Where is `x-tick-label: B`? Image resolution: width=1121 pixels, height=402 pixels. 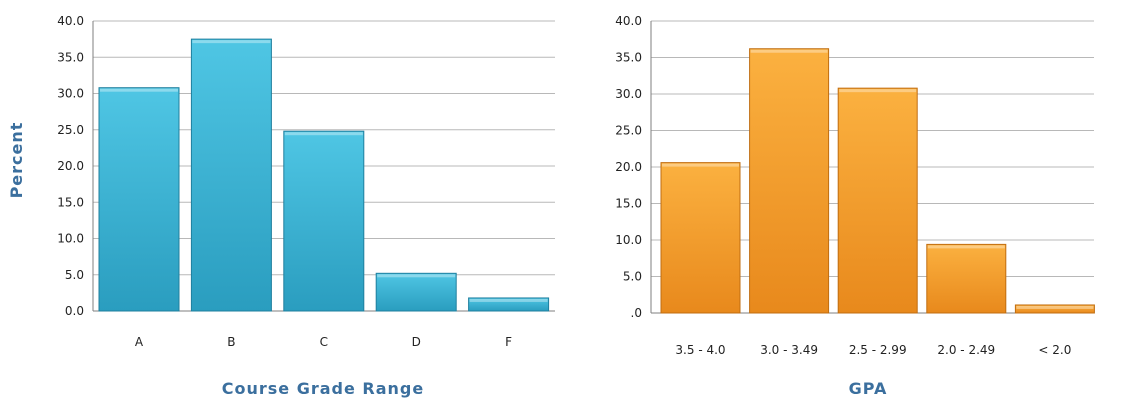
x-tick-label: B is located at coordinates (231, 342).